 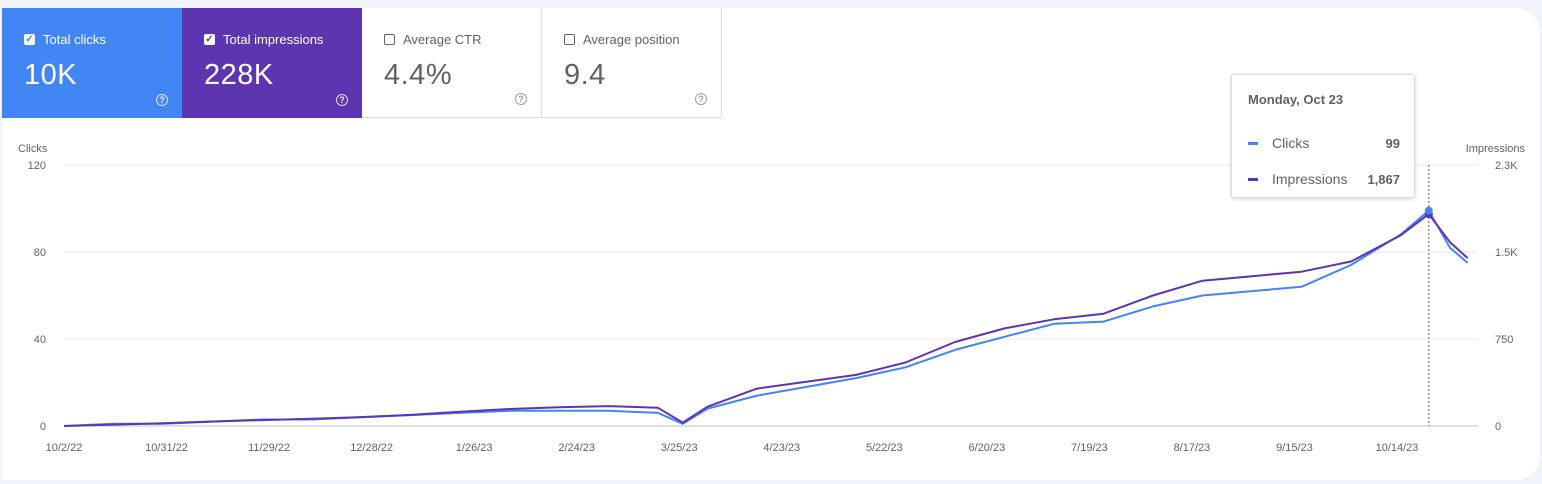 I want to click on metric-label: Total clicks, so click(x=74, y=39).